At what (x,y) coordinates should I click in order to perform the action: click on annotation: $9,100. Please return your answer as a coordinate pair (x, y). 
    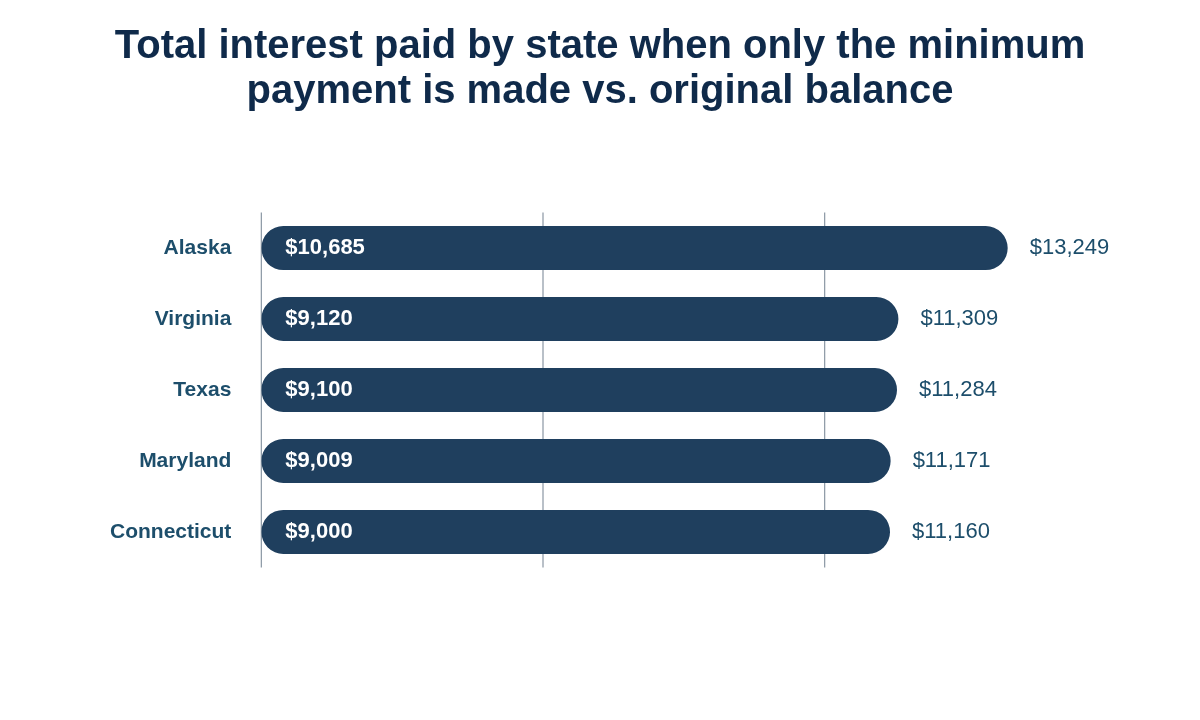
    Looking at the image, I should click on (319, 389).